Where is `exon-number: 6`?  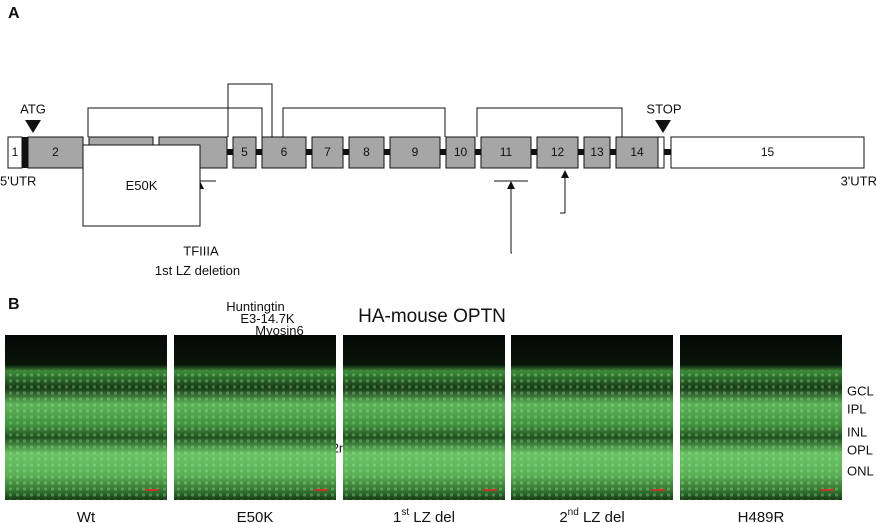 exon-number: 6 is located at coordinates (284, 152).